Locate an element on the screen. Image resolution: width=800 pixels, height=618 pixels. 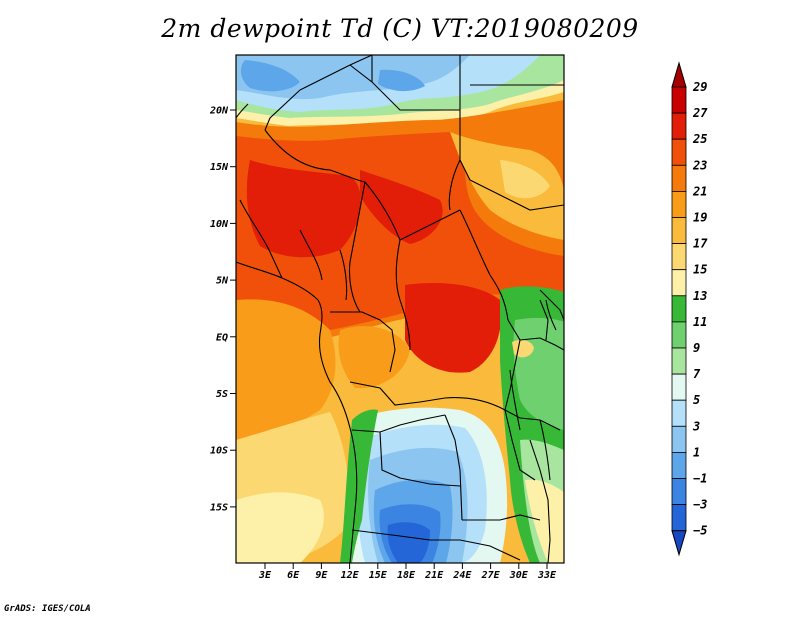
colorbar-label: −1 is located at coordinates (700, 479).